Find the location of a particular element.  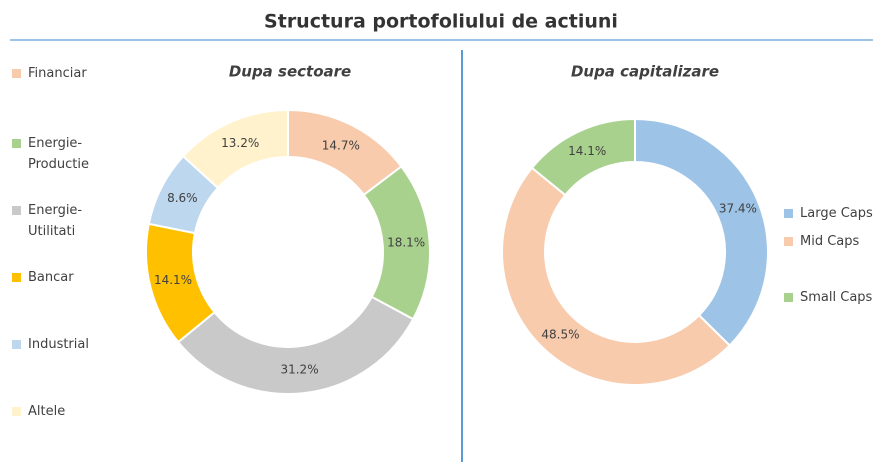

chart-subtitle: Dupa capitalizare is located at coordinates (645, 72).